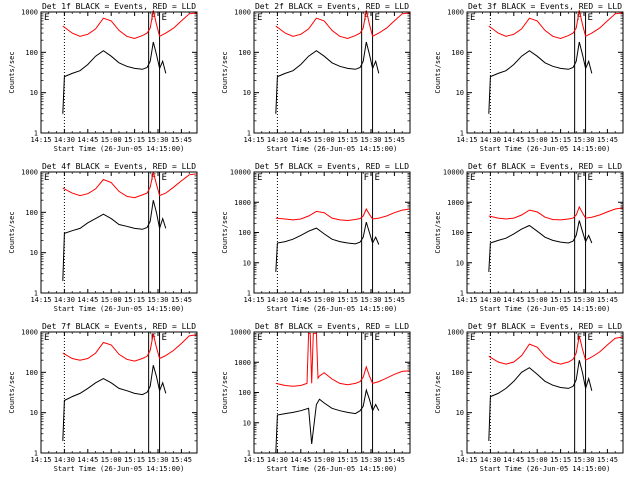 This screenshot has width=640, height=480. Describe the element at coordinates (332, 326) in the screenshot. I see `panel-title: Det 8f BLACK = Events, RED = LLD` at that location.